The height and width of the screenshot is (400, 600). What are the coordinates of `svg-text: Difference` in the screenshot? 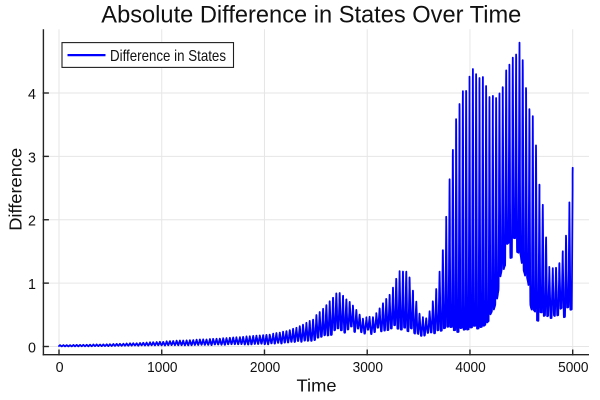 It's located at (15, 189).